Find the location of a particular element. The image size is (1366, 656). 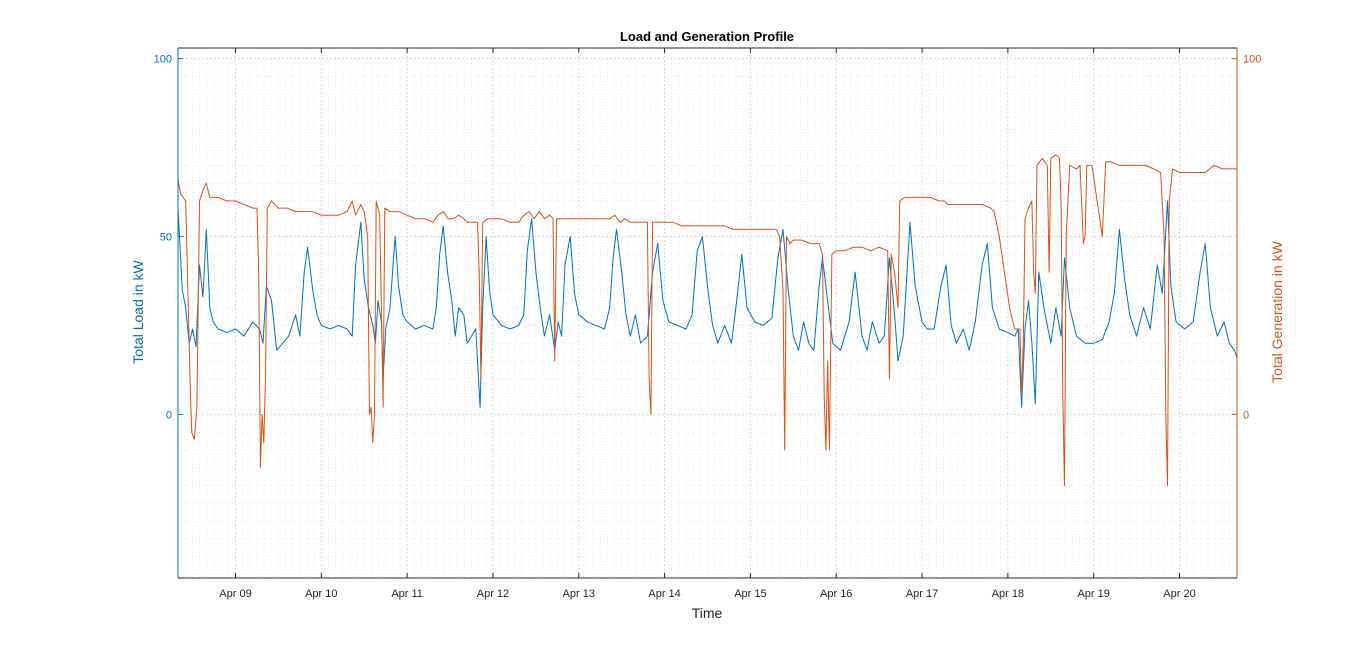

x-tick-label: Apr 10 is located at coordinates (321, 594).